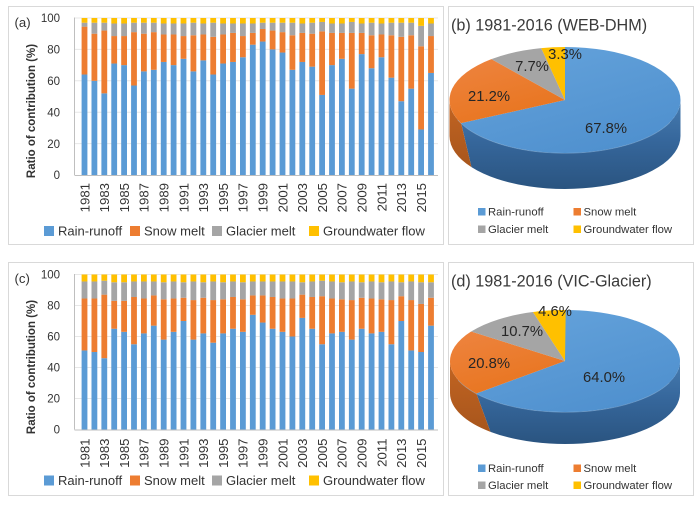 The image size is (700, 511). What do you see at coordinates (555, 312) in the screenshot?
I see `svg-text: 4.6%` at bounding box center [555, 312].